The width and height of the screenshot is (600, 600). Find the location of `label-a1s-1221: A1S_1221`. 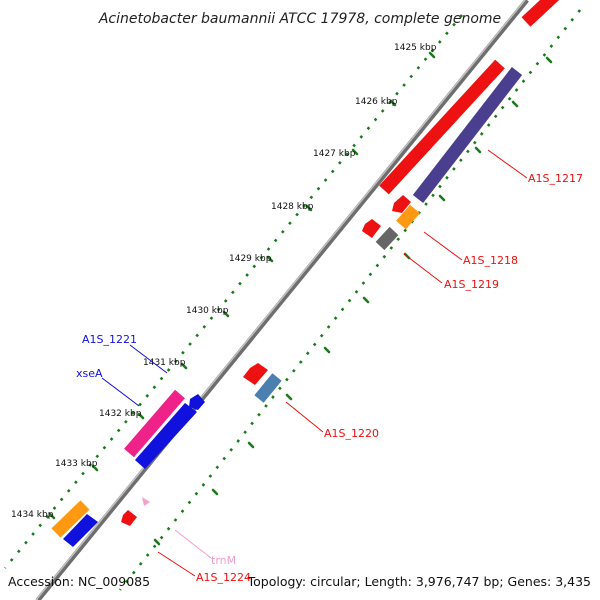

label-a1s-1221: A1S_1221 is located at coordinates (109, 339).